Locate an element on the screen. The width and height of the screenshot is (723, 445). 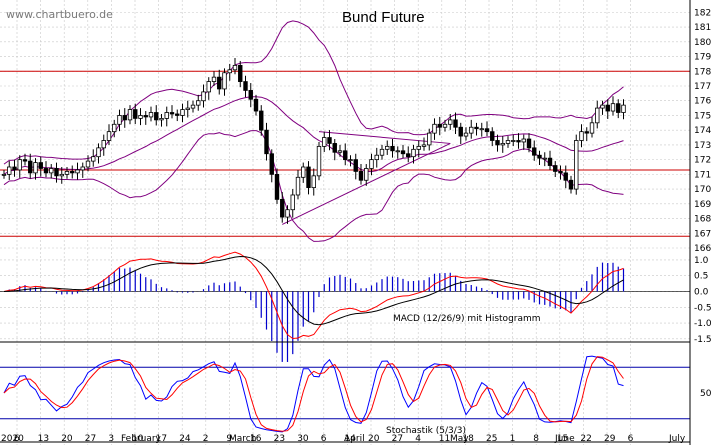
month-label: March is located at coordinates (242, 439).